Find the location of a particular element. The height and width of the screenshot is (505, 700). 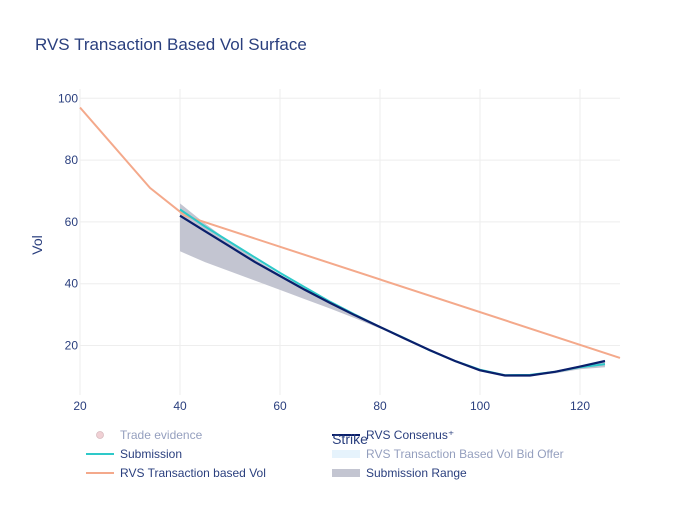

x-tick-label: 100 is located at coordinates (480, 406).